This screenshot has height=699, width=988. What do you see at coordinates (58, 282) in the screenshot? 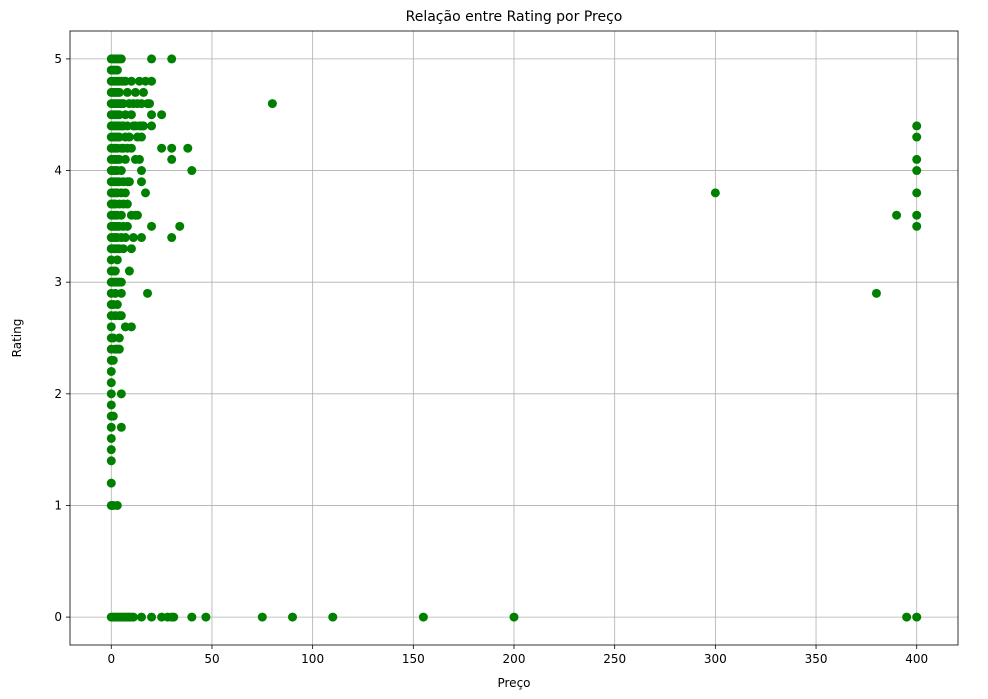
I see `y-tick-label: 3` at bounding box center [58, 282].